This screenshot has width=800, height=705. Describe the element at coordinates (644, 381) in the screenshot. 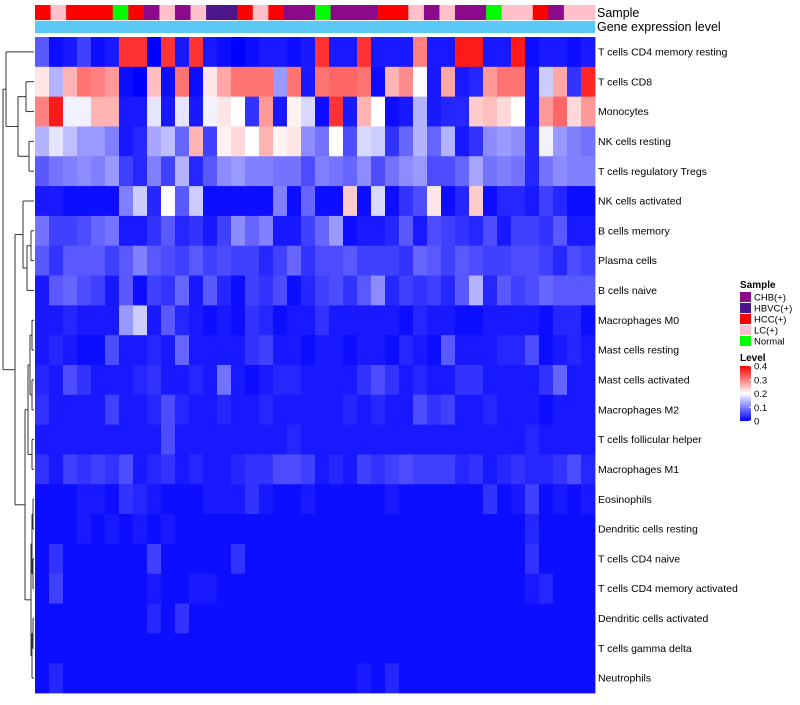

I see `row-label: Mast cells activated` at that location.